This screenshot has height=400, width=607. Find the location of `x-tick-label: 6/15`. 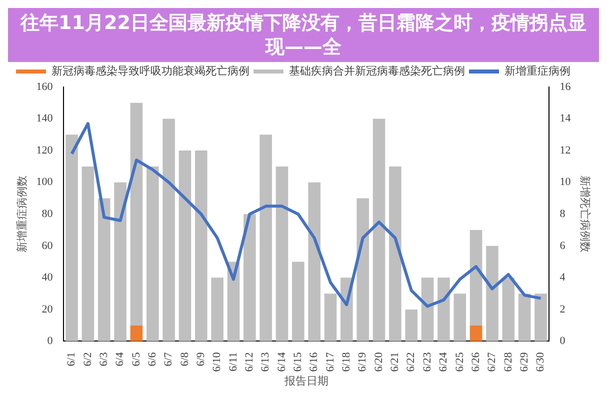

x-tick-label: 6/15 is located at coordinates (298, 362).